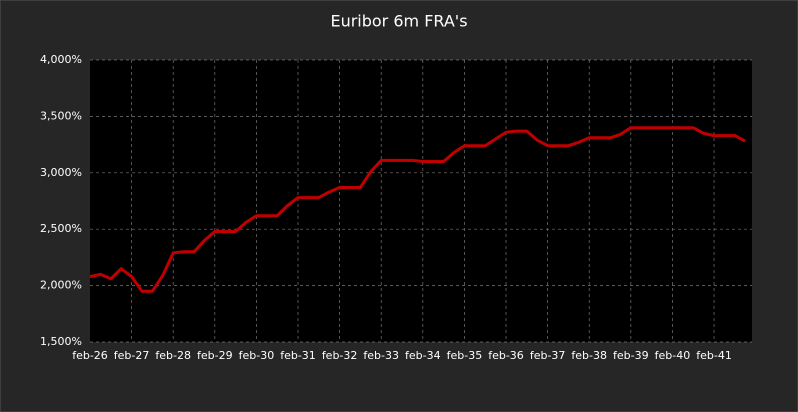 The width and height of the screenshot is (798, 412). Describe the element at coordinates (423, 355) in the screenshot. I see `x-tick-label: feb-34` at that location.